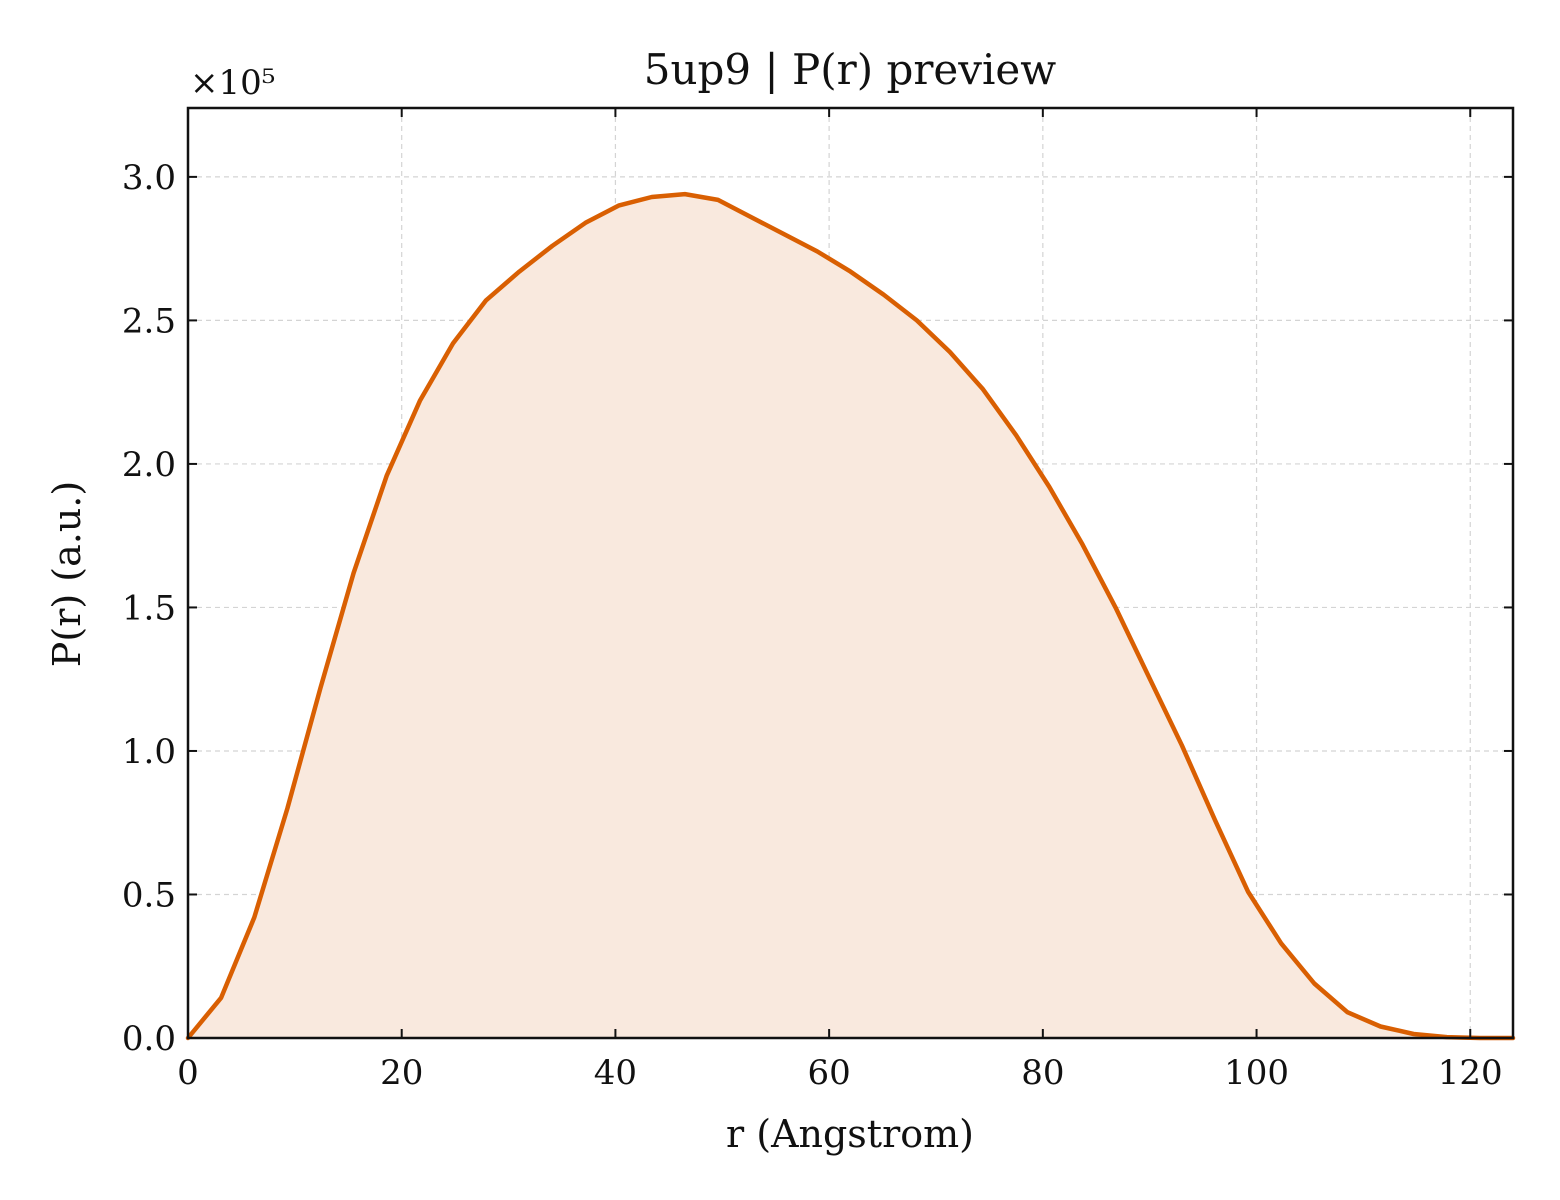  What do you see at coordinates (188, 1073) in the screenshot?
I see `x-tick-label: 0` at bounding box center [188, 1073].